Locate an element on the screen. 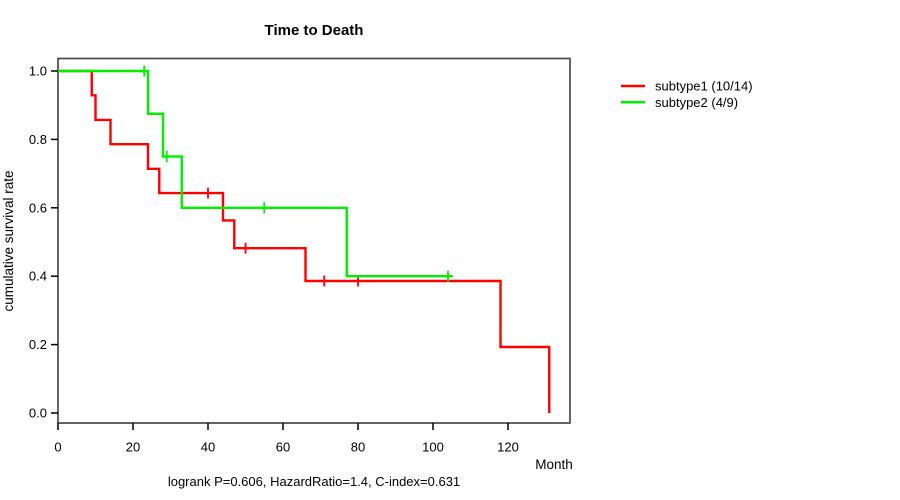  x-tick-label: 20 is located at coordinates (133, 447).